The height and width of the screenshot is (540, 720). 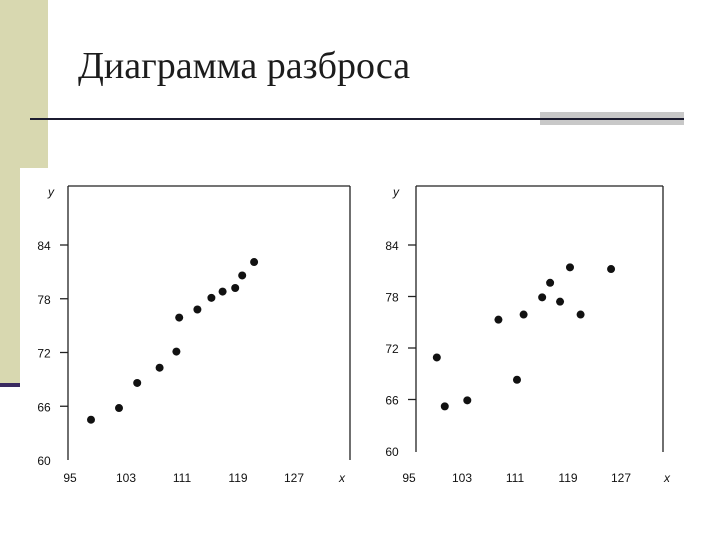 What do you see at coordinates (244, 66) in the screenshot?
I see `slide-title: Диаграмма разброса` at bounding box center [244, 66].